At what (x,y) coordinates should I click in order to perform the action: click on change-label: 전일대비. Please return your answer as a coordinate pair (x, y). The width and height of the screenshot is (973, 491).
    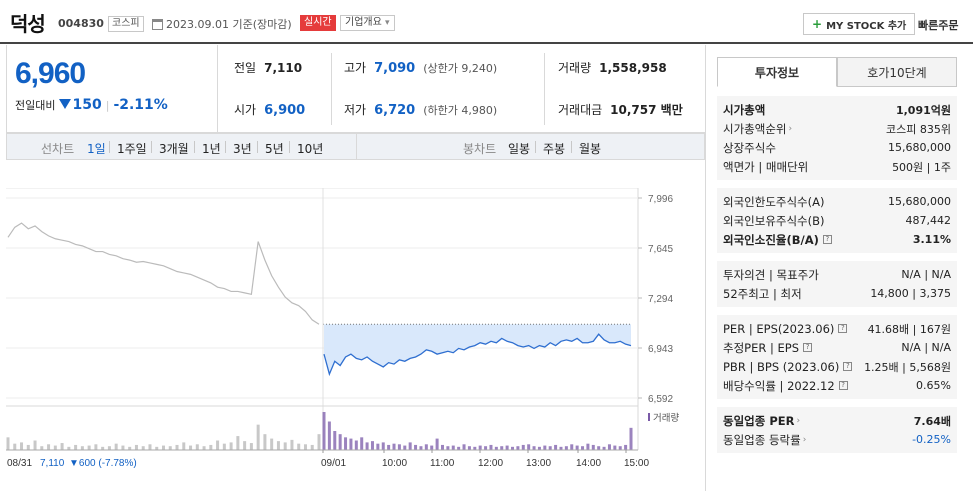
    Looking at the image, I should click on (35, 105).